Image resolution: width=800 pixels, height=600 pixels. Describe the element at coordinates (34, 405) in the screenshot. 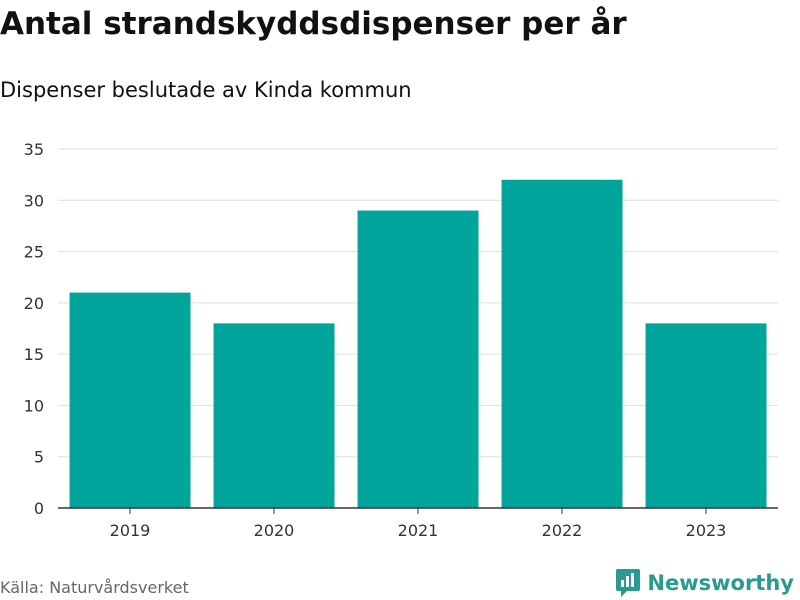

I see `y-tick-label: 10` at that location.